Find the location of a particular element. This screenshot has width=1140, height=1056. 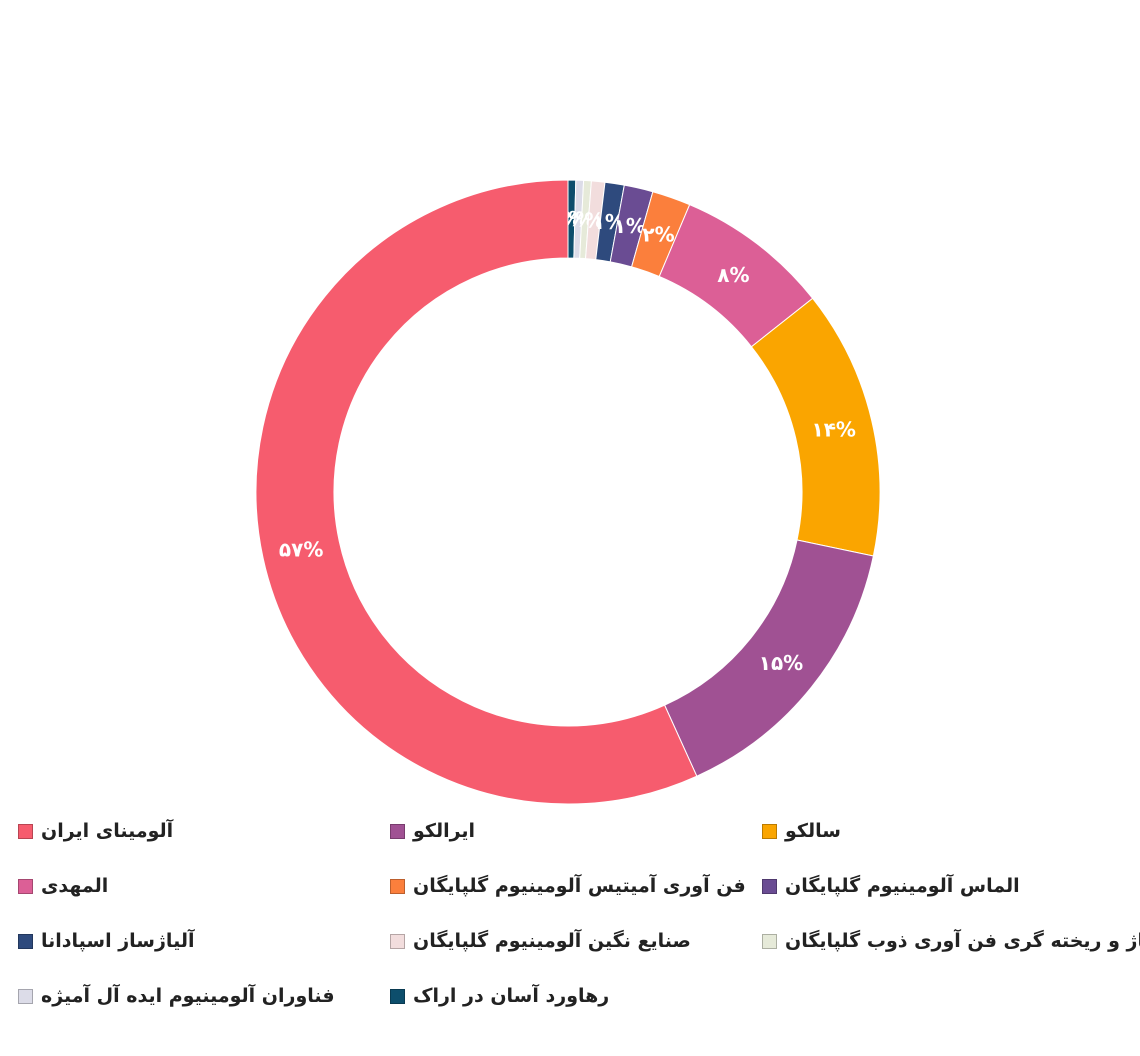

legend-label: آلومینای ایران is located at coordinates (107, 831).